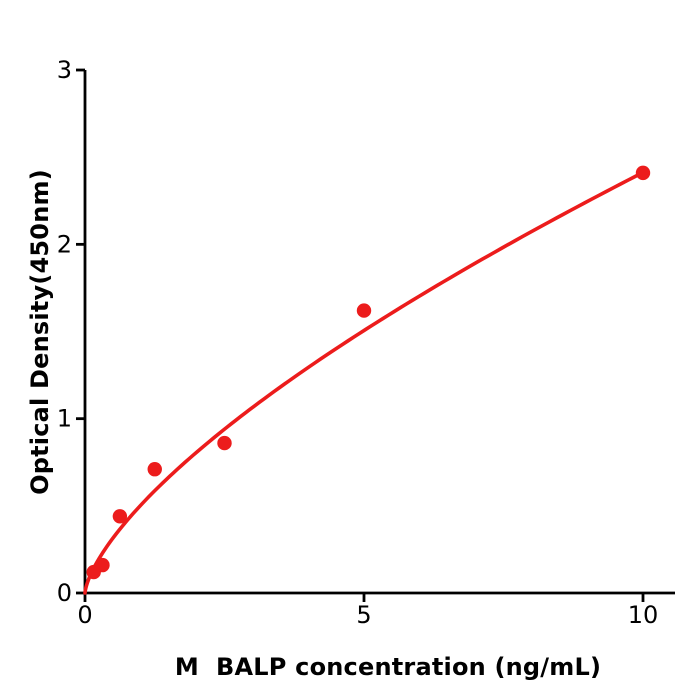  What do you see at coordinates (388, 667) in the screenshot?
I see `x-axis-title: M BALP concentration (ng/mL)` at bounding box center [388, 667].